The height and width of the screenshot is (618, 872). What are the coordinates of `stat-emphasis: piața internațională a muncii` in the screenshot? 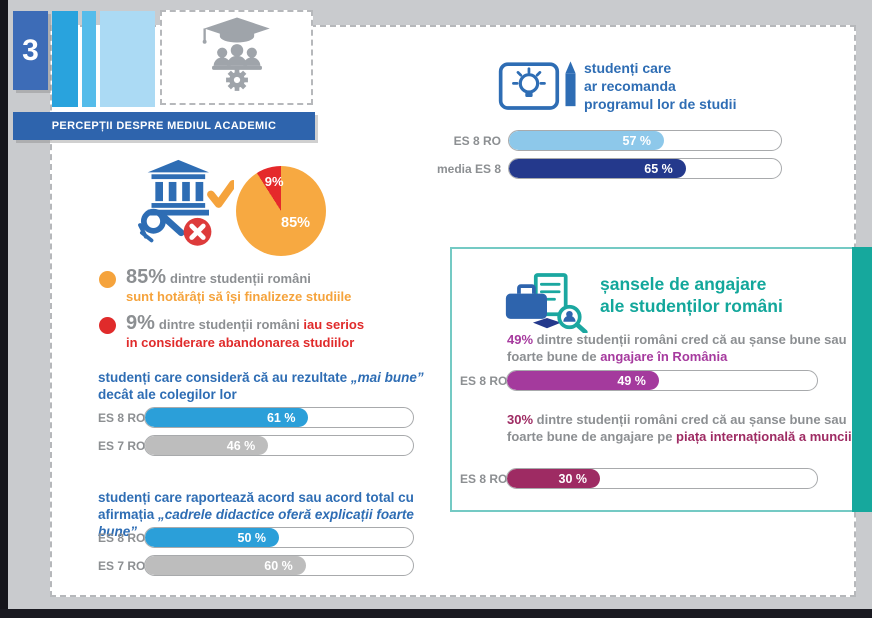 It's located at (764, 436).